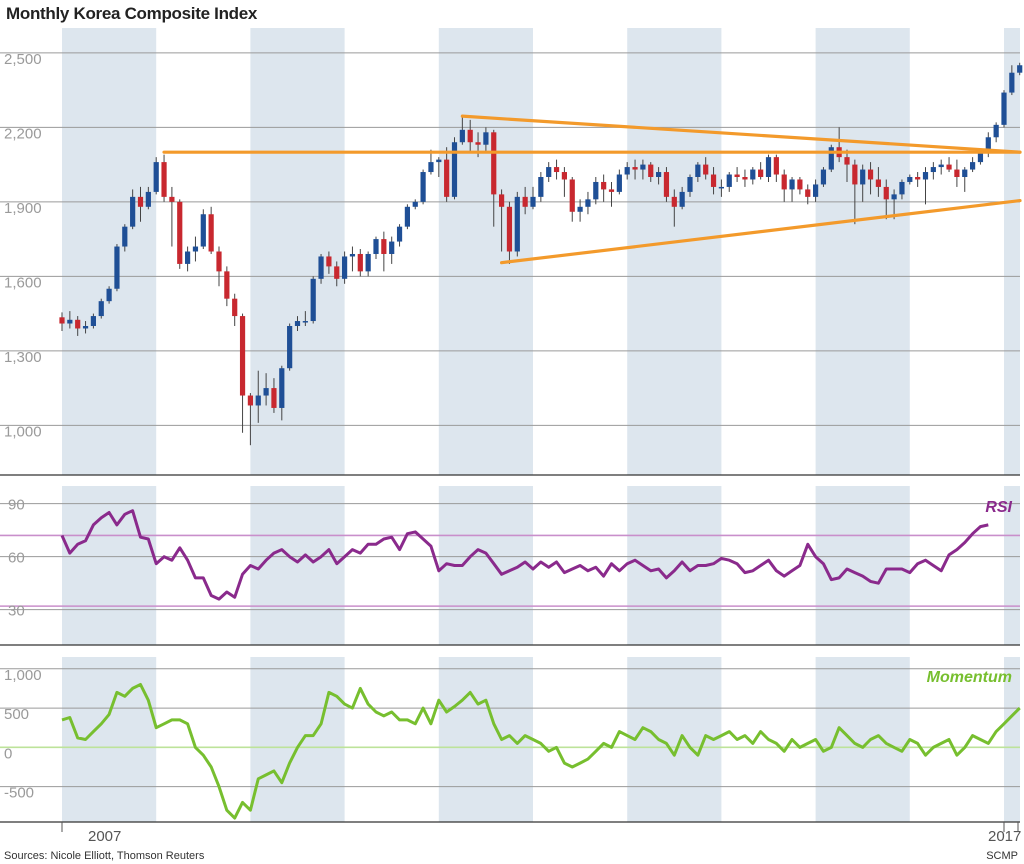 This screenshot has height=864, width=1024. I want to click on price-tick-label: 1,000, so click(23, 431).